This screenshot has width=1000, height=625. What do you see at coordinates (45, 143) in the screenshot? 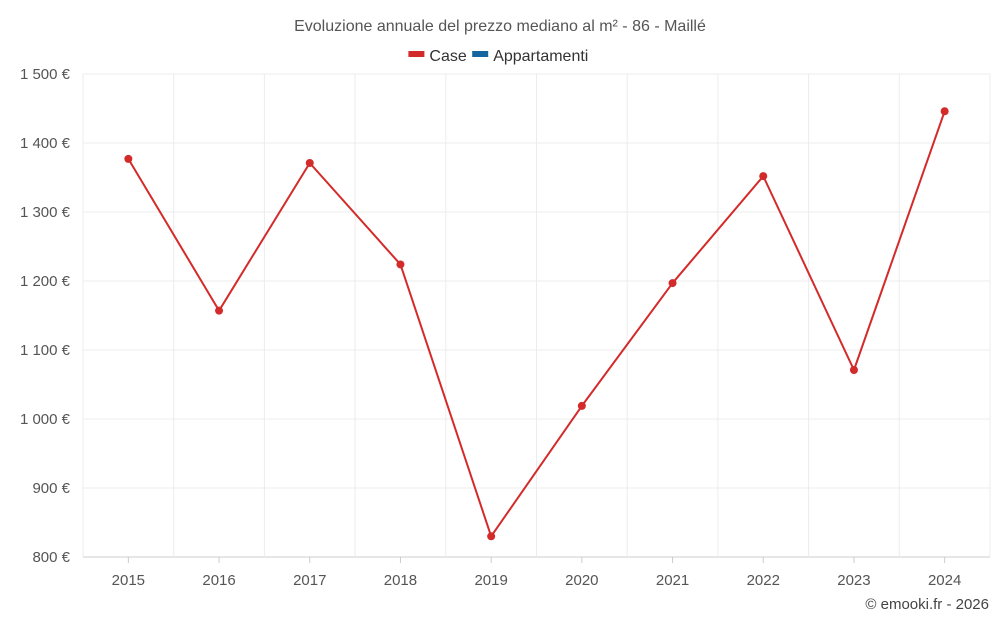
I see `y-tick-label: 1 400 €` at bounding box center [45, 143].